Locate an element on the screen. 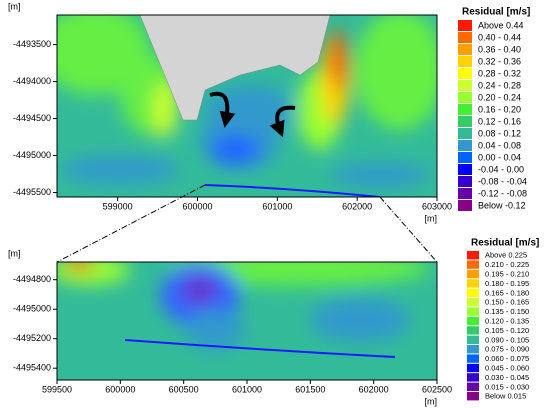  legend-label: 0.120 - 0.135 is located at coordinates (507, 320).